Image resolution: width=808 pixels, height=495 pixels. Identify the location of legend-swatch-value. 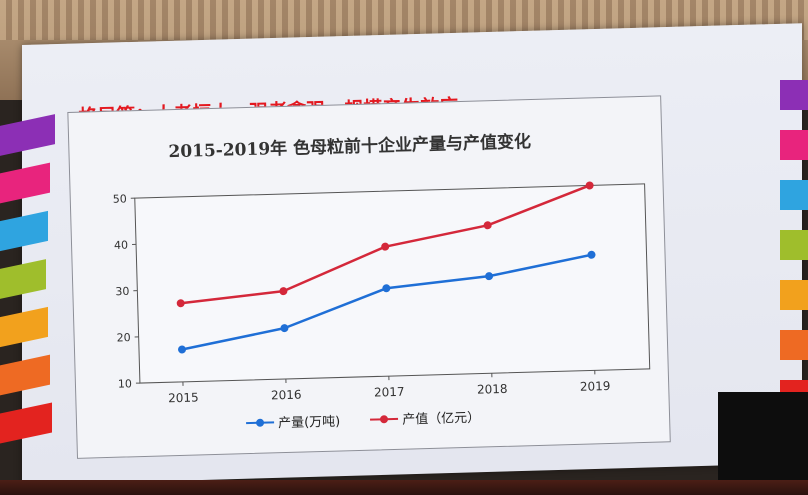
(384, 419).